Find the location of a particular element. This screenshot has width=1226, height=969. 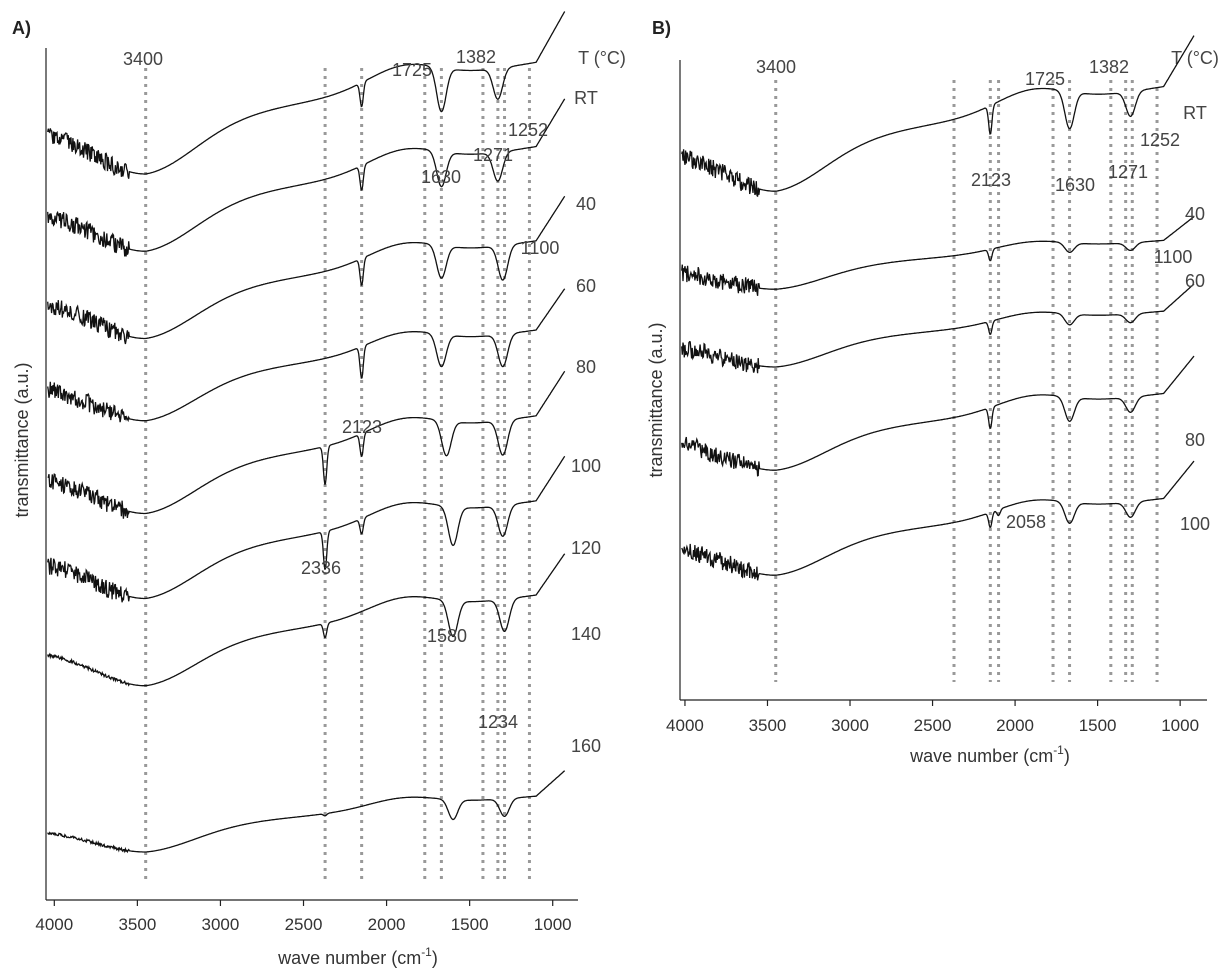

panel-b-label: B) is located at coordinates (661, 28).